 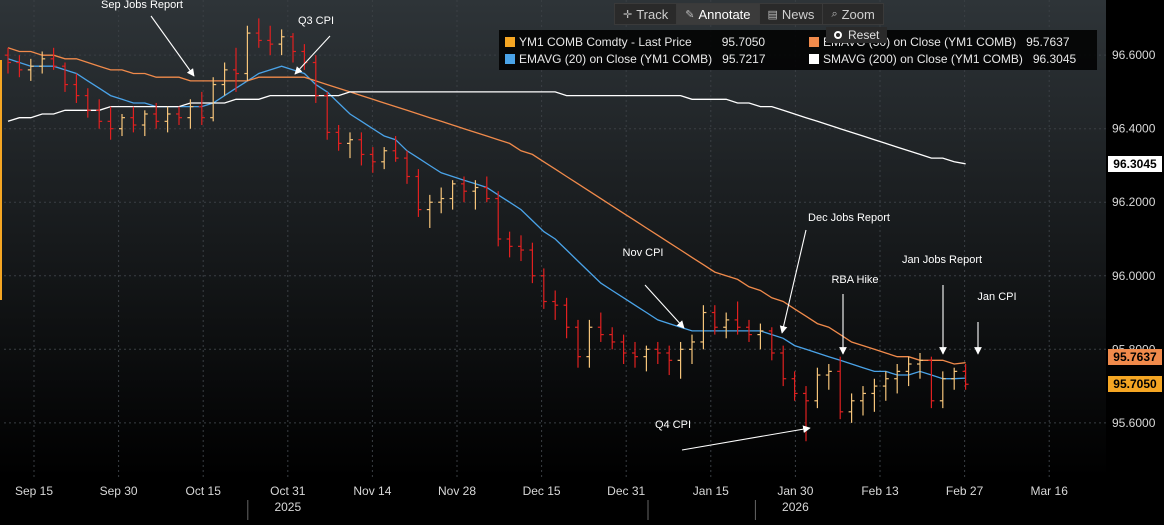 What do you see at coordinates (1134, 202) in the screenshot?
I see `y-tick-label: 96.2000` at bounding box center [1134, 202].